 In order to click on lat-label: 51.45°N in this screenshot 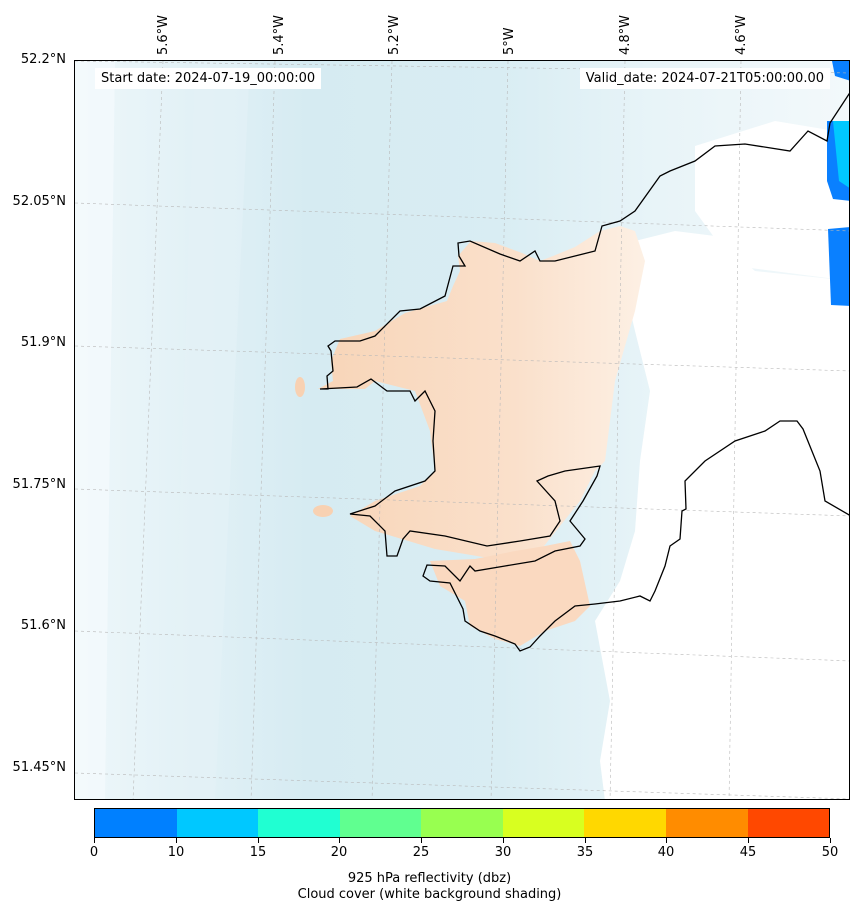, I will do `click(39, 767)`.